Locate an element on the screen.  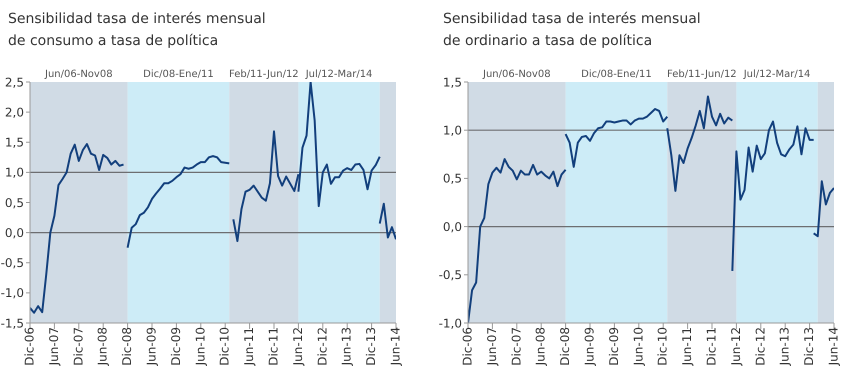
chart-title: Sensibilidad tasa de interés mensual de ordinario a tasa de política is located at coordinates (572, 30).